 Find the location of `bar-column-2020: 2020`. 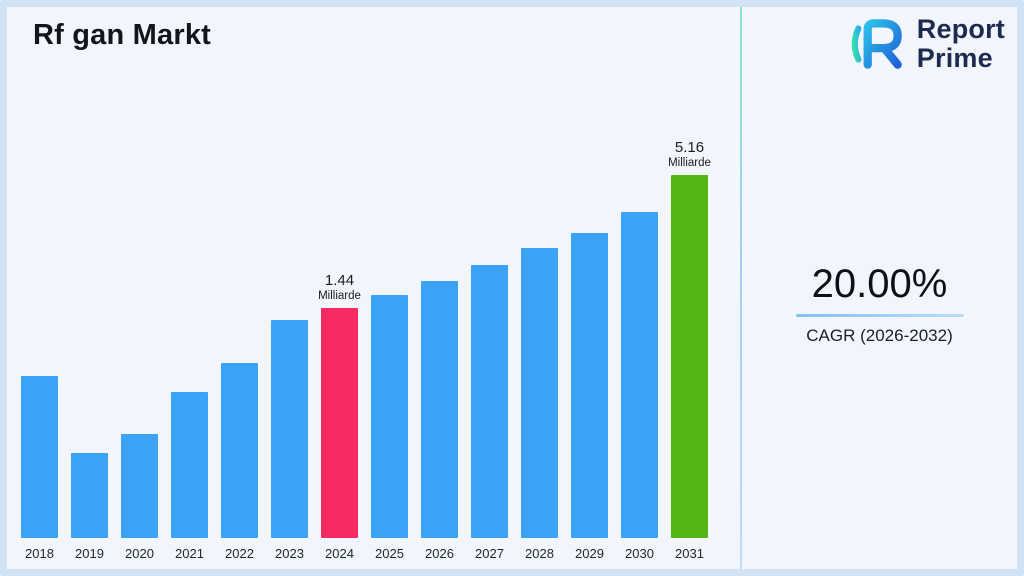

bar-column-2020: 2020 is located at coordinates (139, 331).